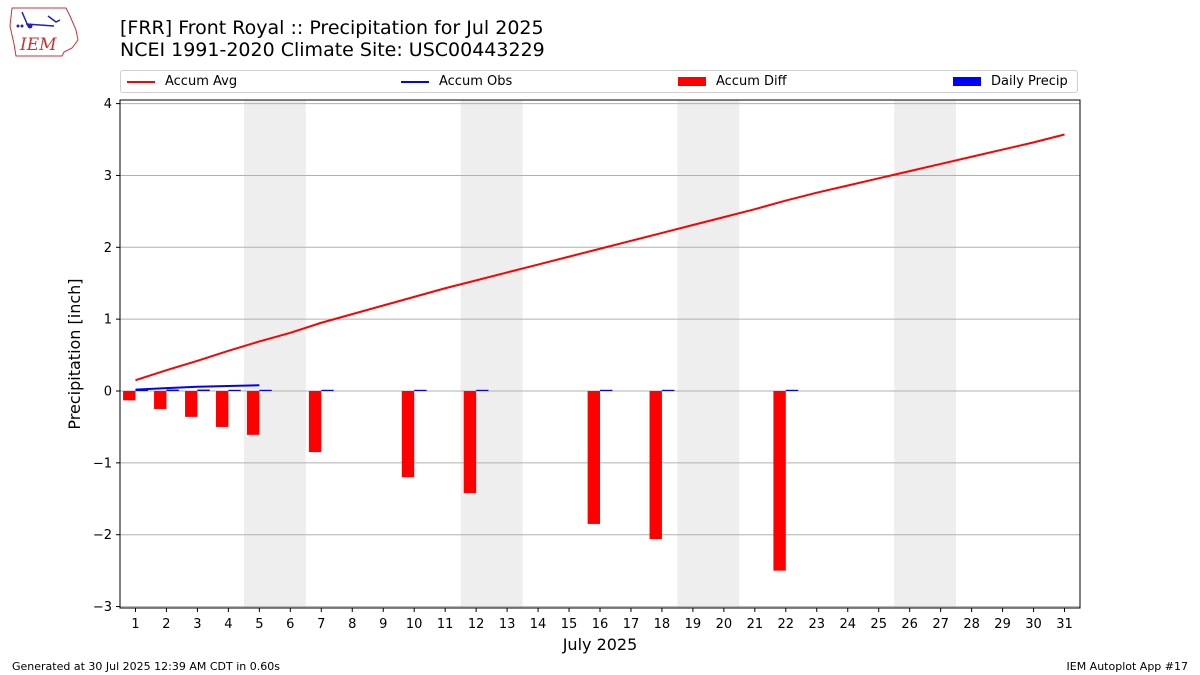  Describe the element at coordinates (878, 624) in the screenshot. I see `x-tick-label: 25` at that location.